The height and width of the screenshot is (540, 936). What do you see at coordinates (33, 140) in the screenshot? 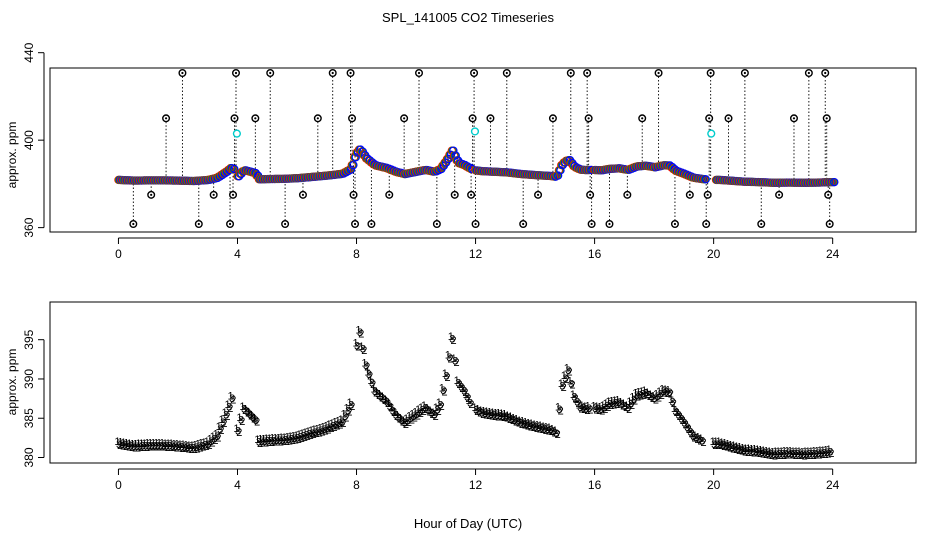
I see `top-y-axis: 360 400 440` at bounding box center [33, 140].